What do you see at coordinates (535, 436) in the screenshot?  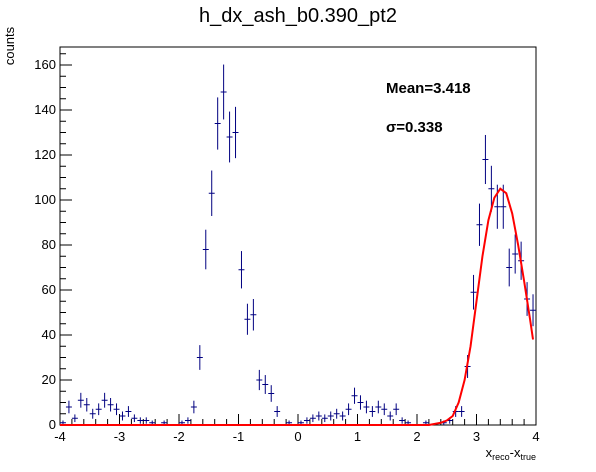 I see `x-tick-label: 4` at bounding box center [535, 436].